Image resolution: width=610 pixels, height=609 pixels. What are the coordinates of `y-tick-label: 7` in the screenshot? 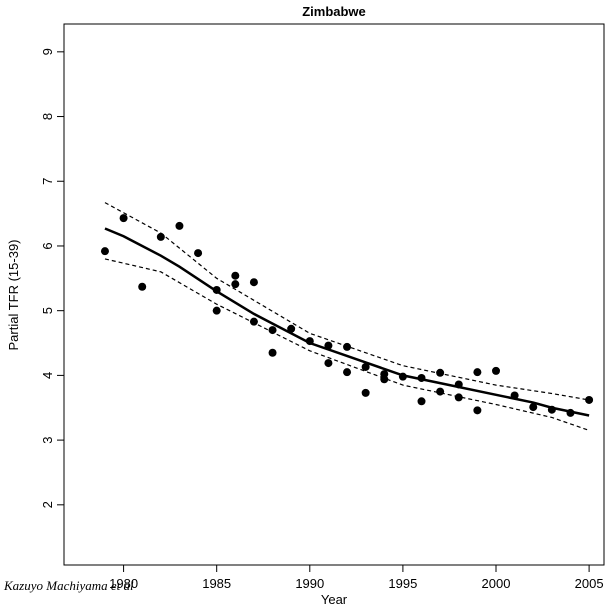 It's located at (47, 181).